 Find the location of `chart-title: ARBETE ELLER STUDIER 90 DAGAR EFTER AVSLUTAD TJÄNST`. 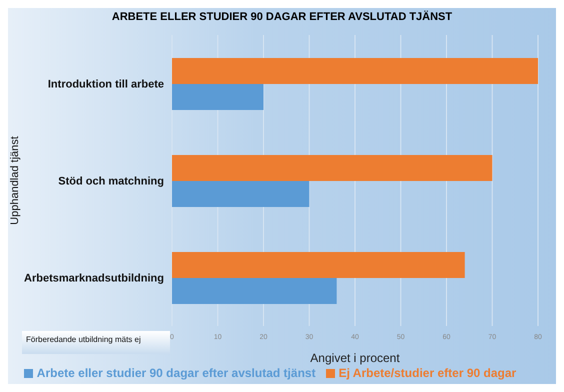

chart-title: ARBETE ELLER STUDIER 90 DAGAR EFTER AVSLUTAD TJÄNST is located at coordinates (282, 17).